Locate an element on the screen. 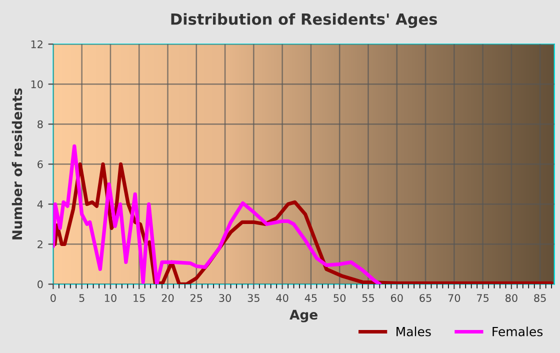 The image size is (560, 353). chart-title: Distribution of Residents' Ages is located at coordinates (304, 20).